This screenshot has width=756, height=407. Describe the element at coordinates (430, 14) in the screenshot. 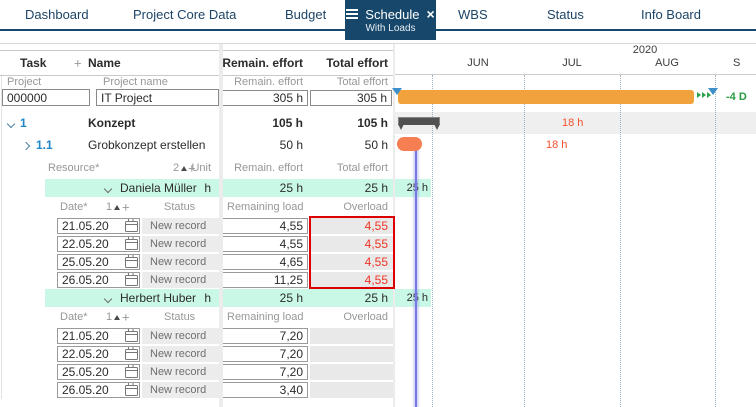

I see `close-tab-icon: ×` at that location.